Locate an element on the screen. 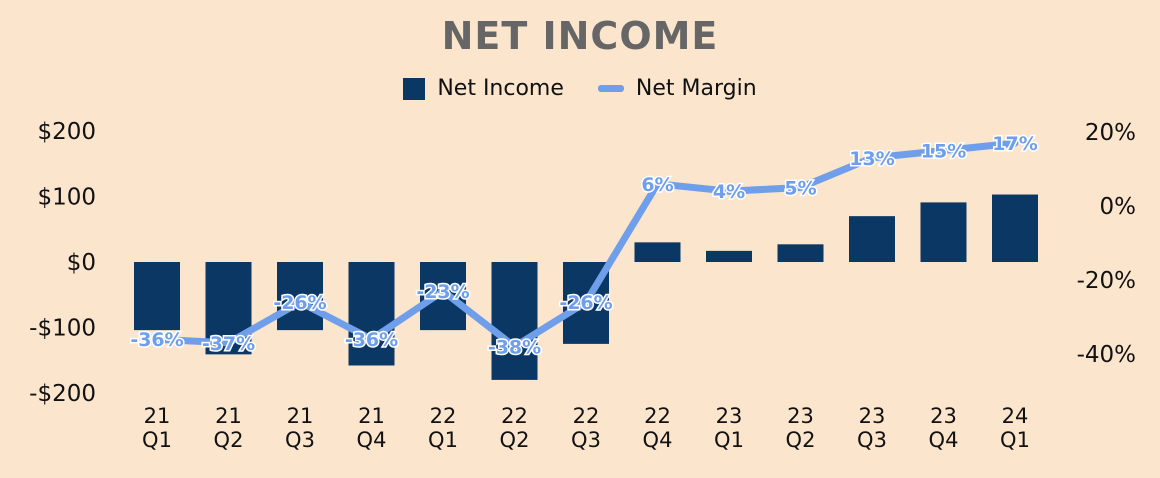  legend-item-net-margin: Net Margin is located at coordinates (677, 88).